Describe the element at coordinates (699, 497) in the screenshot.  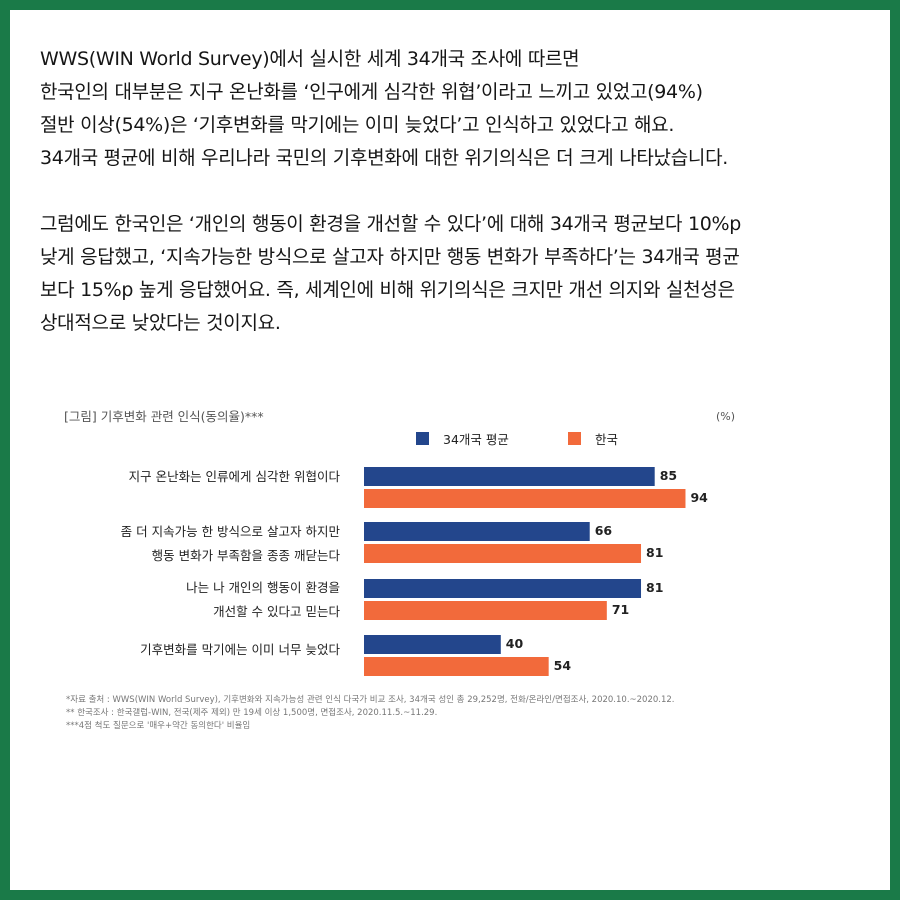
I see `data-label: 94` at that location.